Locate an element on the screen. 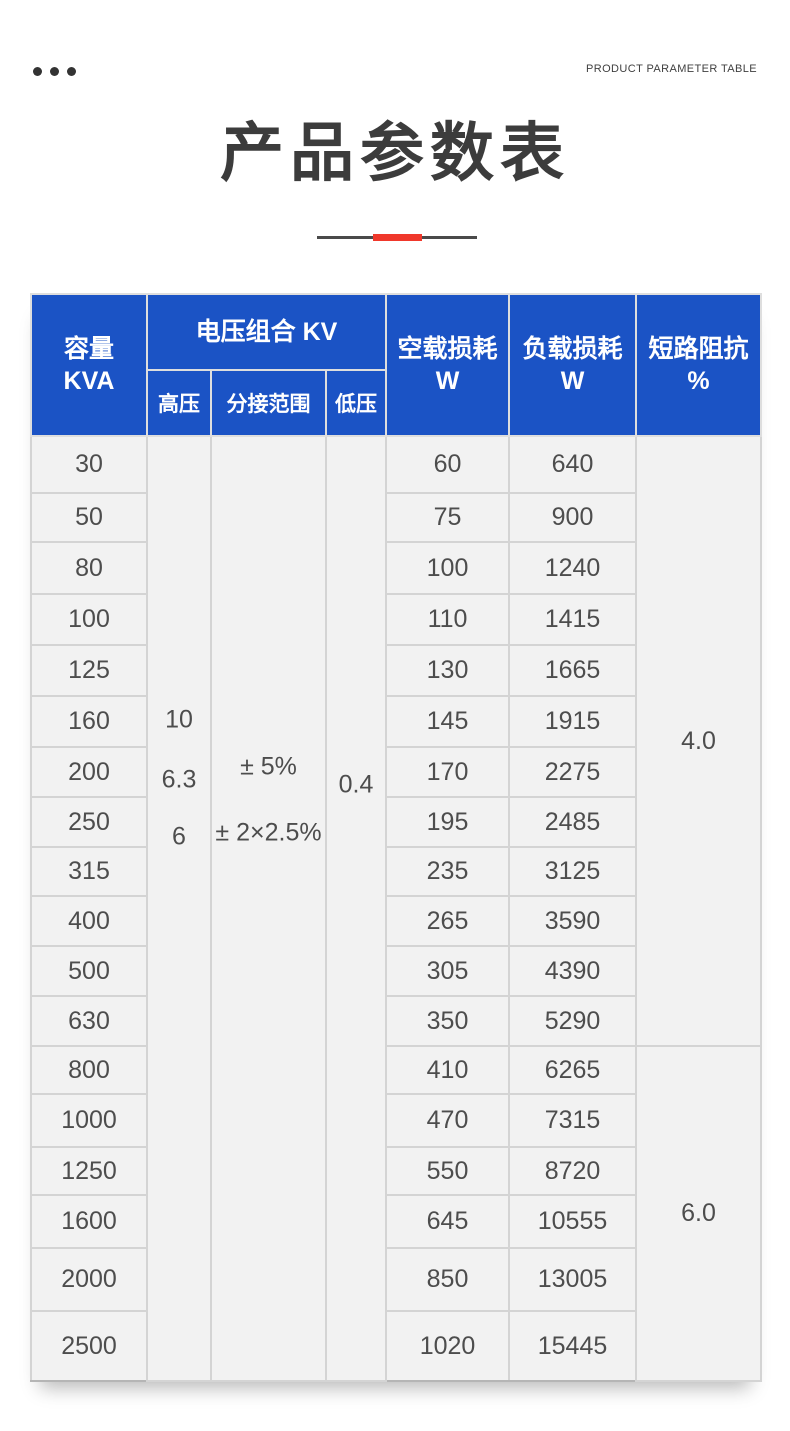 The width and height of the screenshot is (790, 1431). capacity-cell: 1250 is located at coordinates (89, 1171).